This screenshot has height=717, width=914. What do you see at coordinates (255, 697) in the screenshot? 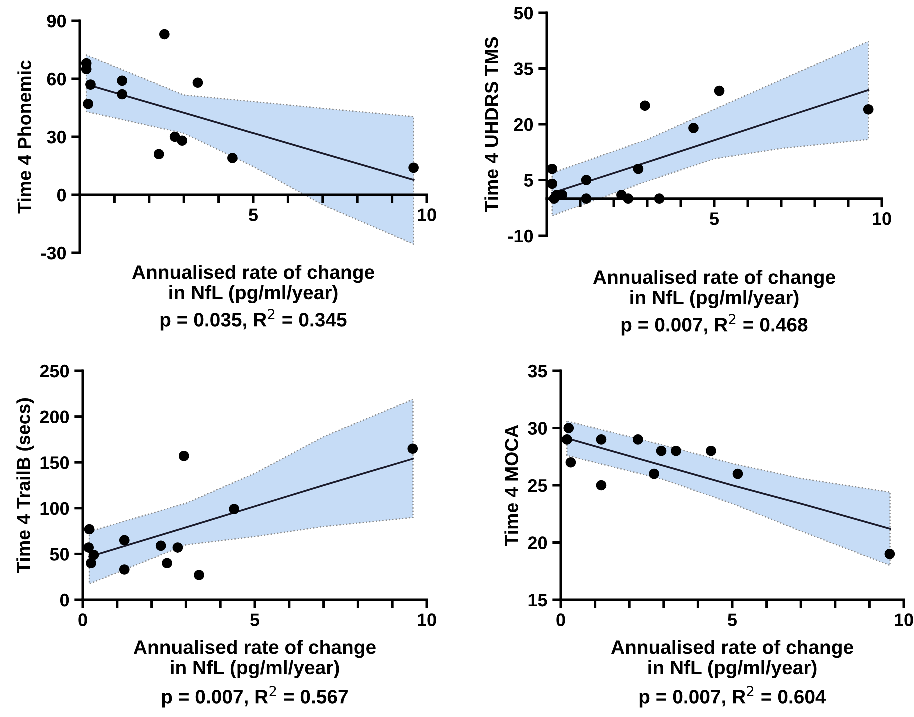
I see `text: p = 0.007, R$^{2}$ = 0.567` at bounding box center [255, 697].